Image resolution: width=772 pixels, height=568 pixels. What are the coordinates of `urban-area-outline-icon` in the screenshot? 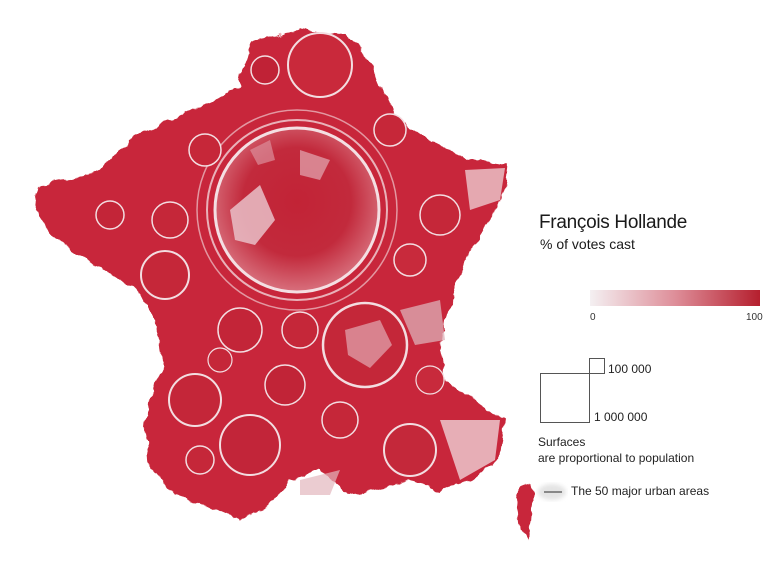 It's located at (552, 492).